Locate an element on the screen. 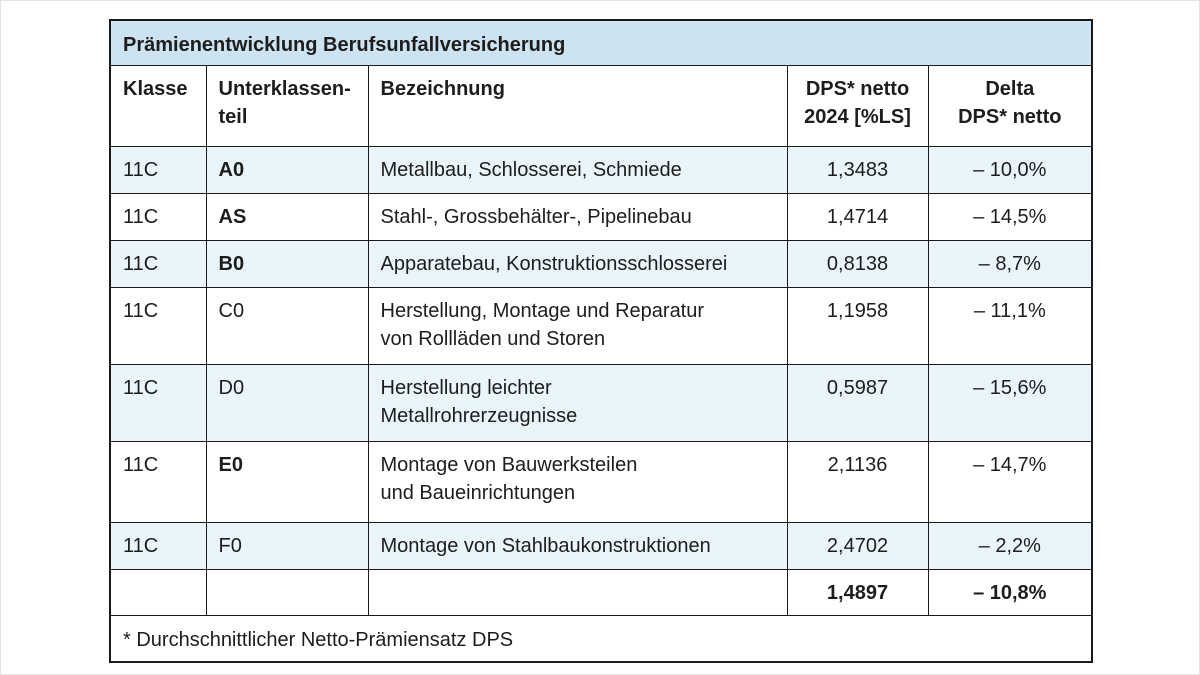  cell-delta: – 2,2% is located at coordinates (1010, 546).